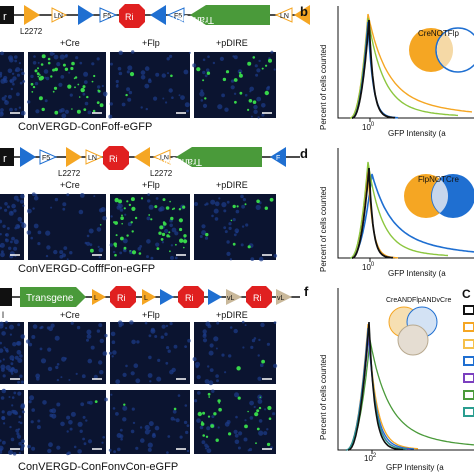 The image size is (474, 474). I want to click on frt-site-icon, so click(167, 297).